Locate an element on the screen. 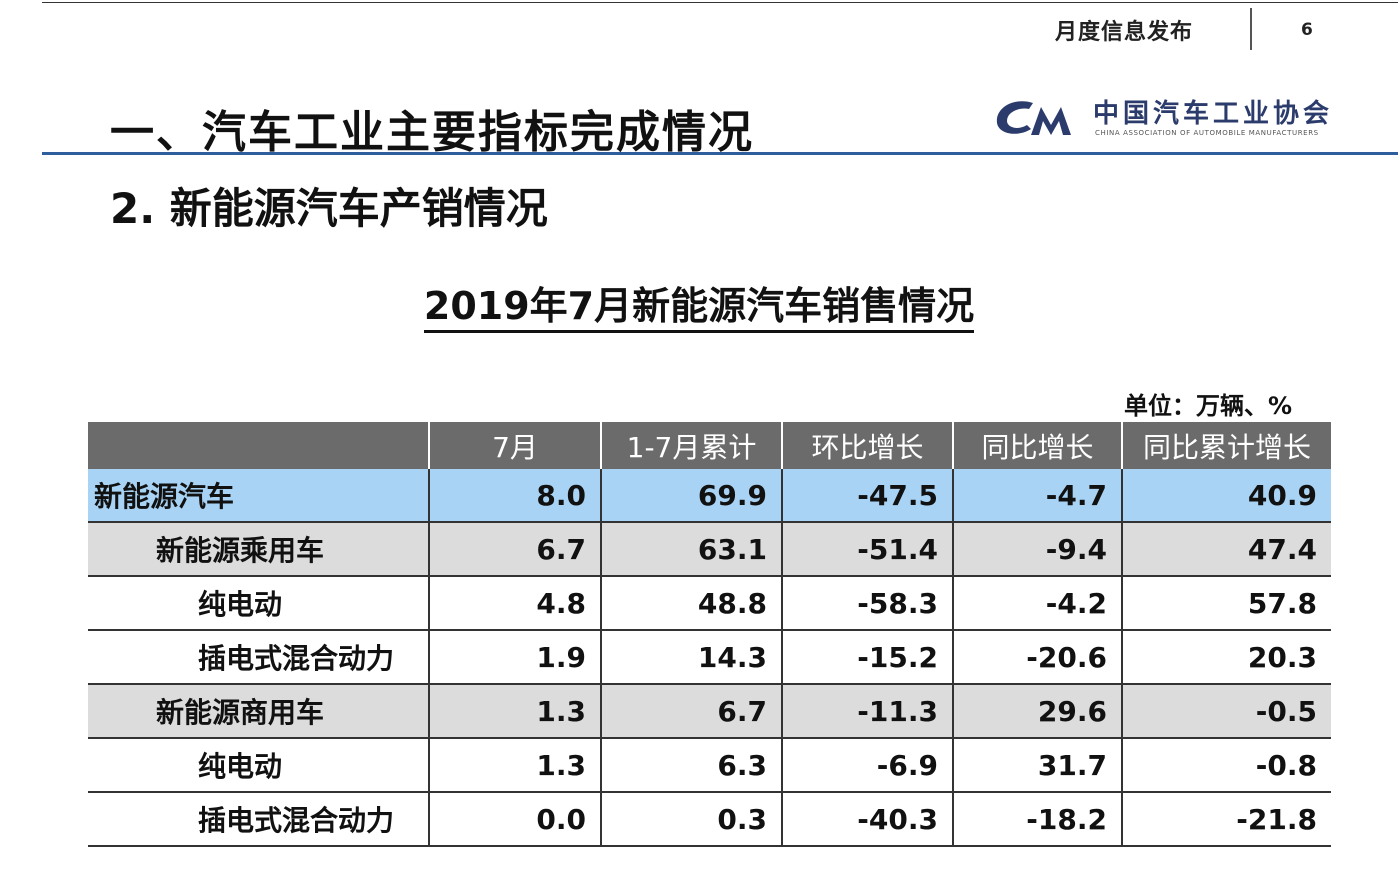  table-row: 新能源商用车 1.3 6.7 -11.3 29.6 -0.5 is located at coordinates (709, 711).